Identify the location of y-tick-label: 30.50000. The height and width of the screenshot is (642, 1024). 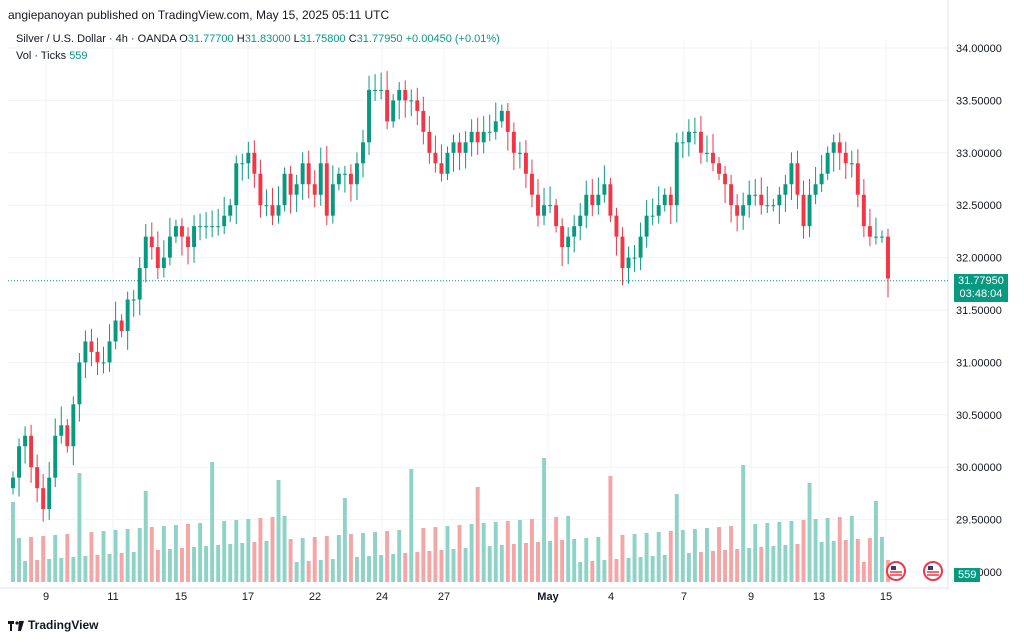
(979, 416).